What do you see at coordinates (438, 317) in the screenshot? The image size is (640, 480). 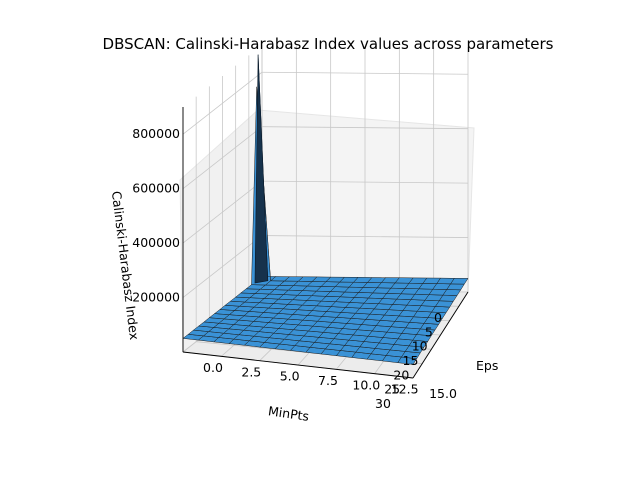 I see `x-tick-label: 0` at bounding box center [438, 317].